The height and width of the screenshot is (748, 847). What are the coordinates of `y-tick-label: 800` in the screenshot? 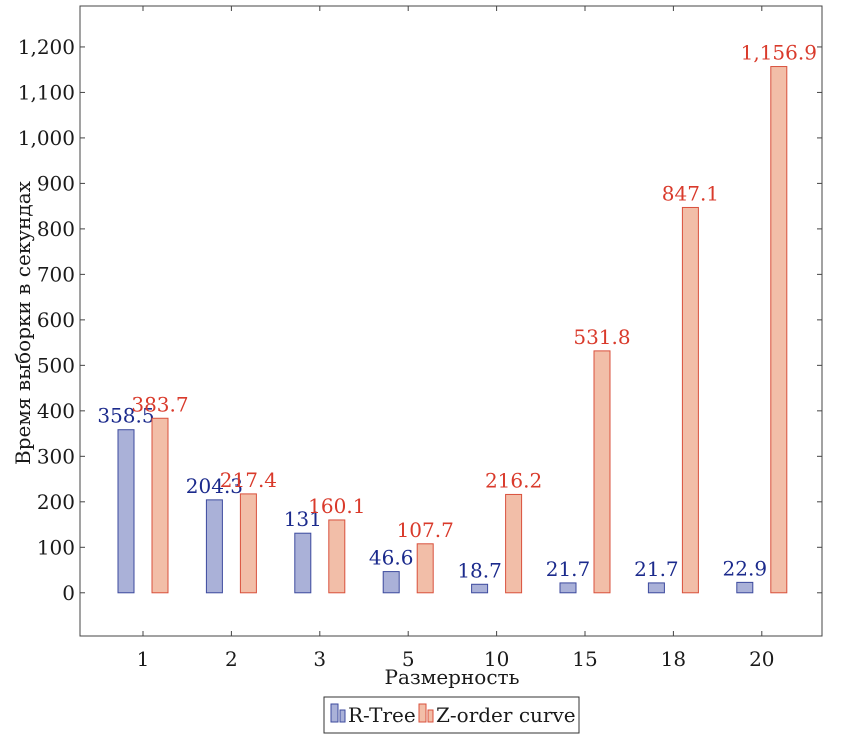 It's located at (56, 229).